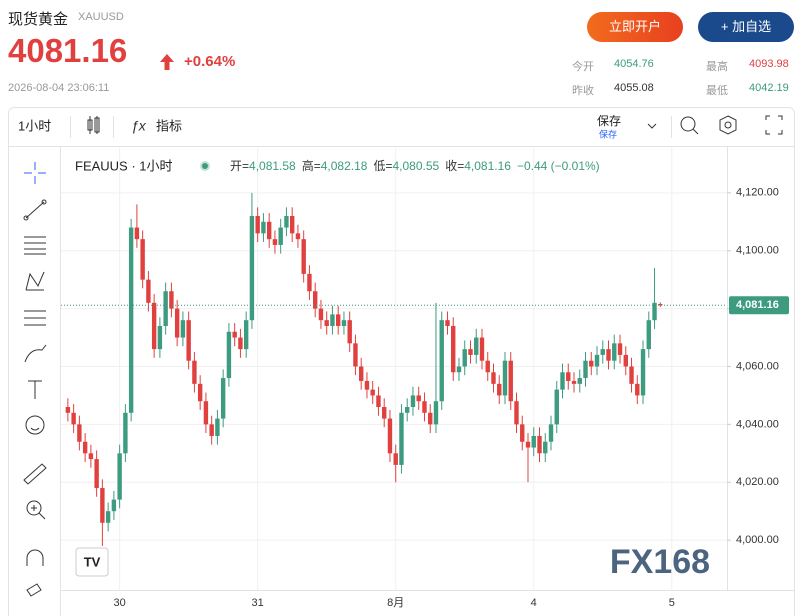 This screenshot has width=803, height=616. Describe the element at coordinates (239, 166) in the screenshot. I see `legend-label: 开=` at that location.